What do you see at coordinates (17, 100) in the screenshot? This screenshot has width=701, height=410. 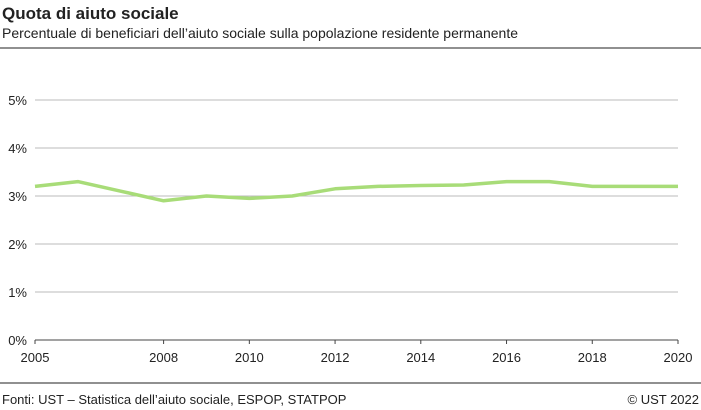 I see `y-tick-label: 5%` at bounding box center [17, 100].